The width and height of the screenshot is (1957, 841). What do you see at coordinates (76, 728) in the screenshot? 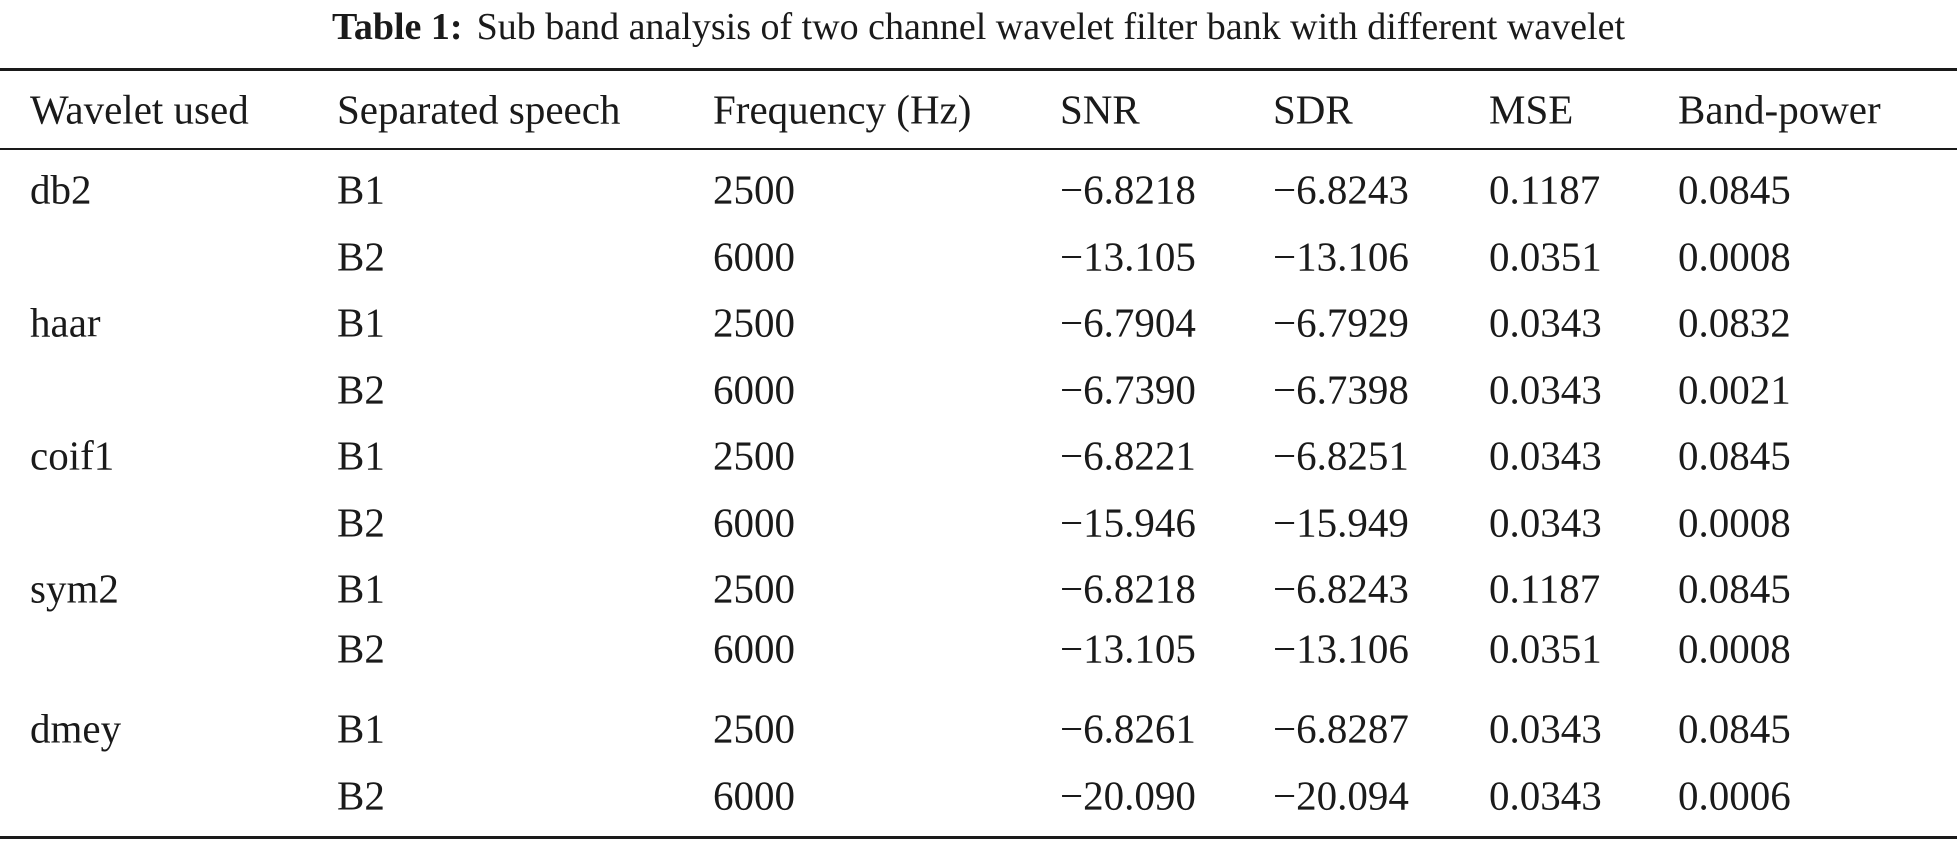
I see `cell-wavelet-used: dmey` at bounding box center [76, 728].